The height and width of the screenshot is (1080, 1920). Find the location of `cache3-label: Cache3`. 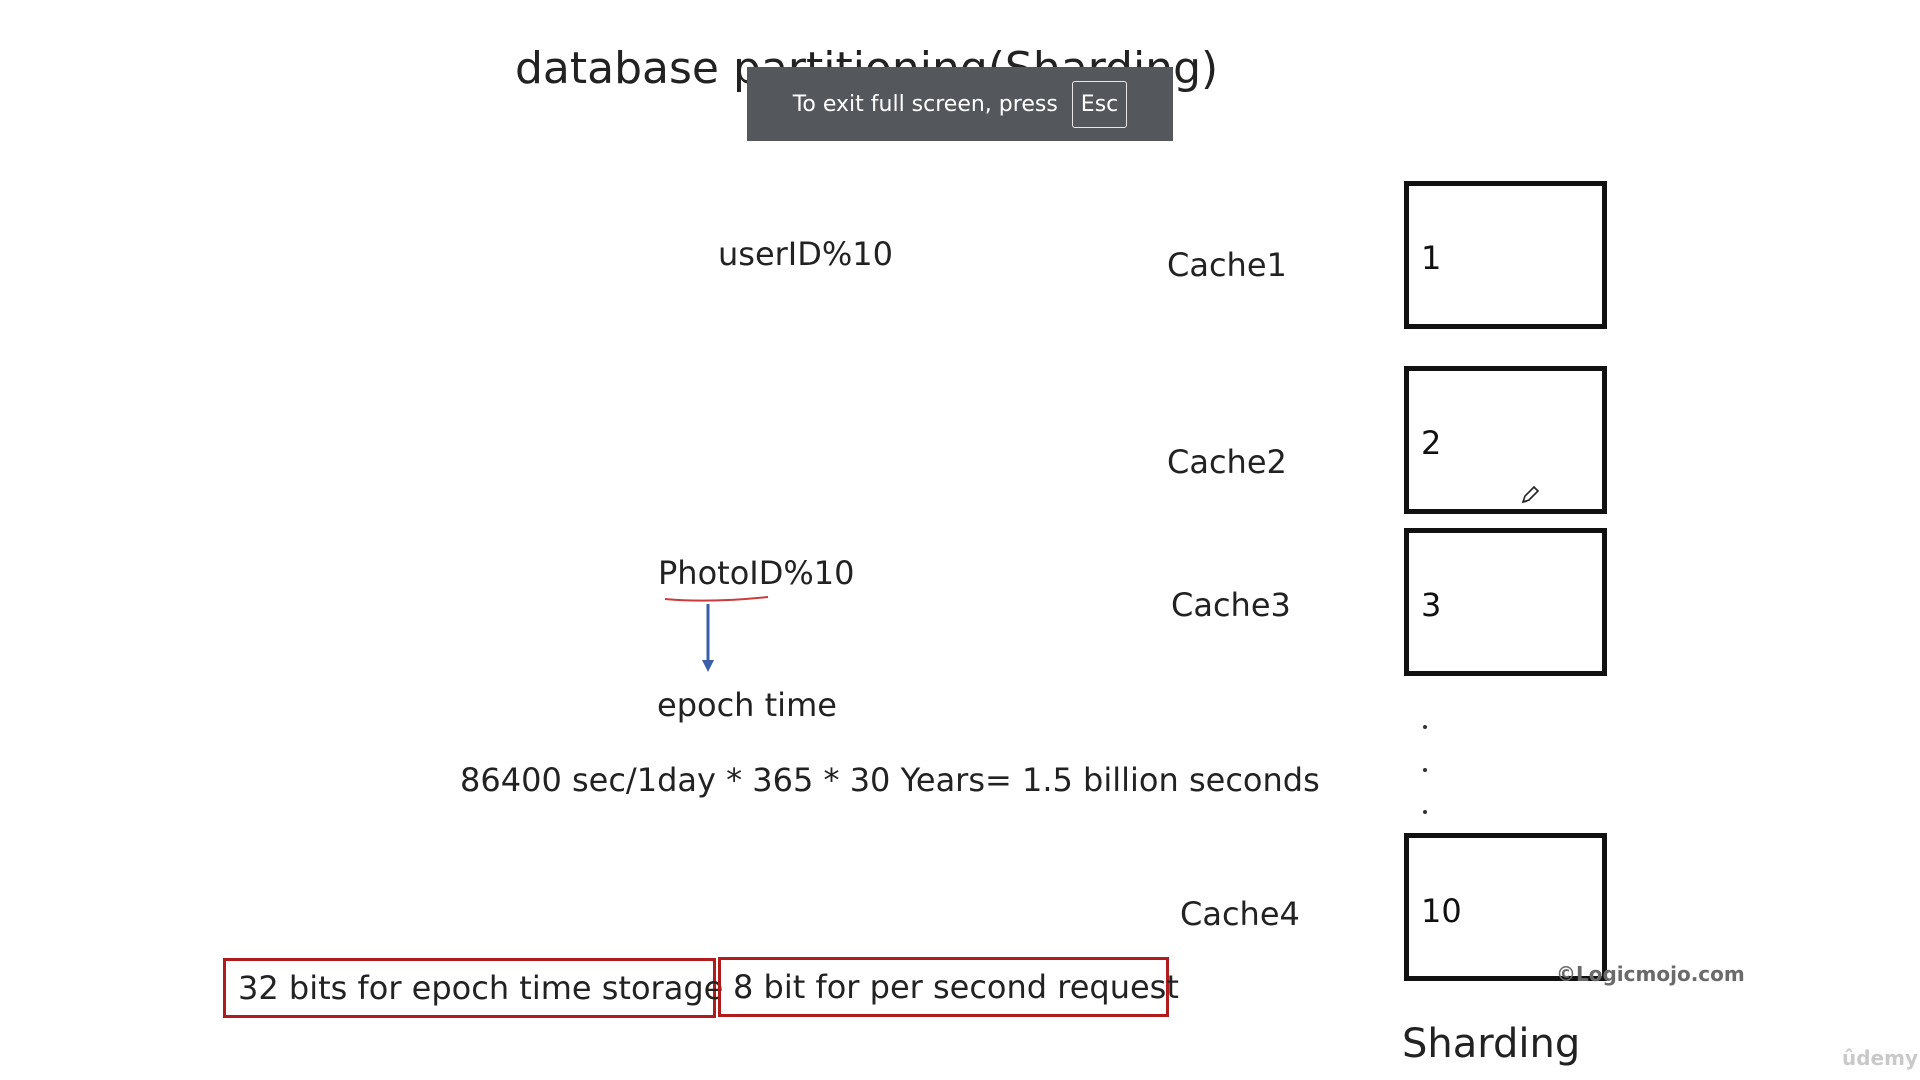

cache3-label: Cache3 is located at coordinates (1231, 605).